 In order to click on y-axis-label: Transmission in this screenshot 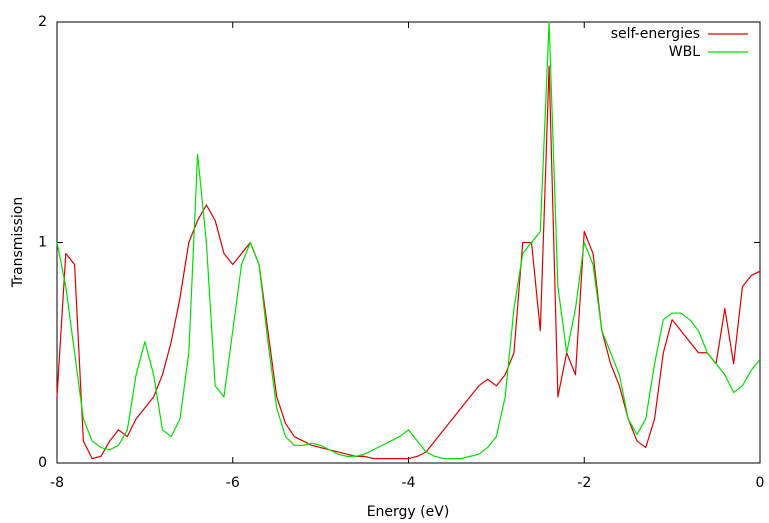, I will do `click(18, 242)`.